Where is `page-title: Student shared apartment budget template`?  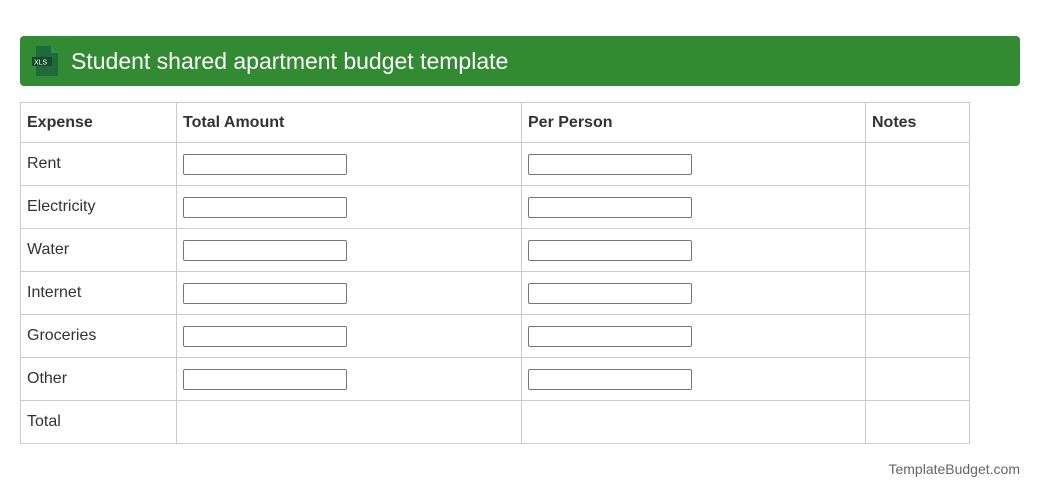
page-title: Student shared apartment budget template is located at coordinates (290, 61).